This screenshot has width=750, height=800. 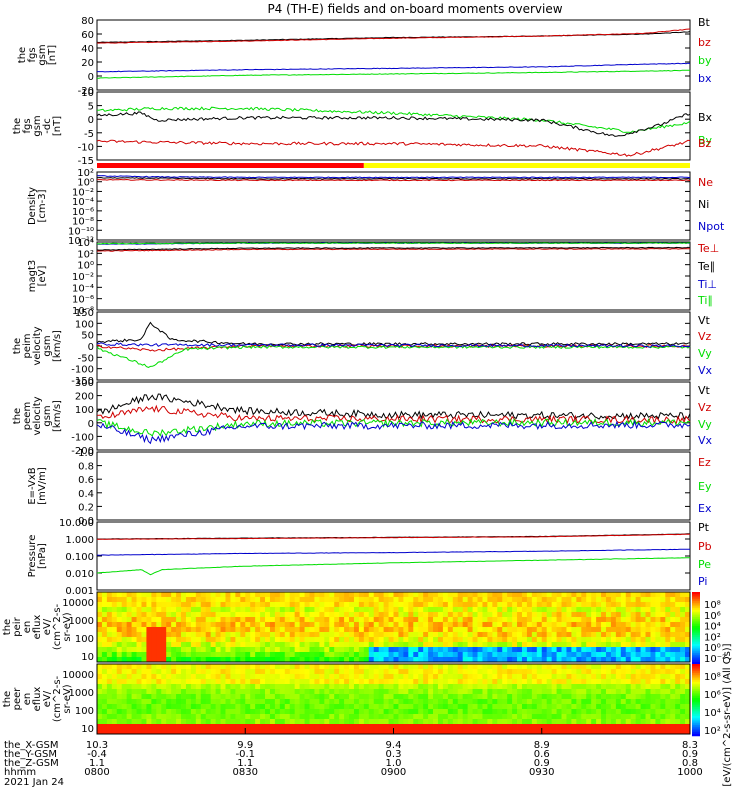 I want to click on y-axis-label: gsm, so click(x=37, y=125).